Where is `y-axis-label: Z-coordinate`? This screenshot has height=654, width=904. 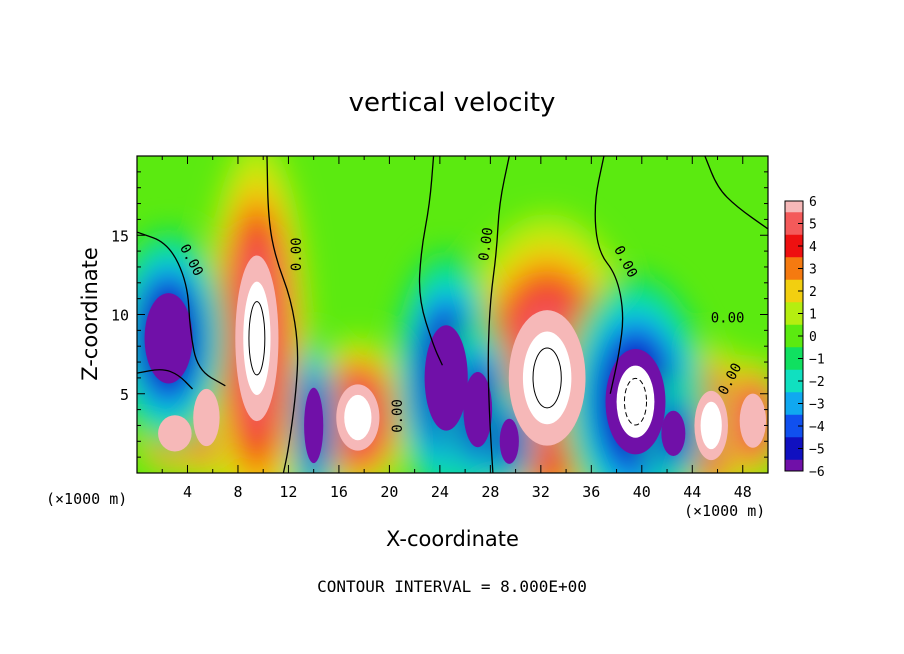
y-axis-label: Z-coordinate is located at coordinates (90, 314).